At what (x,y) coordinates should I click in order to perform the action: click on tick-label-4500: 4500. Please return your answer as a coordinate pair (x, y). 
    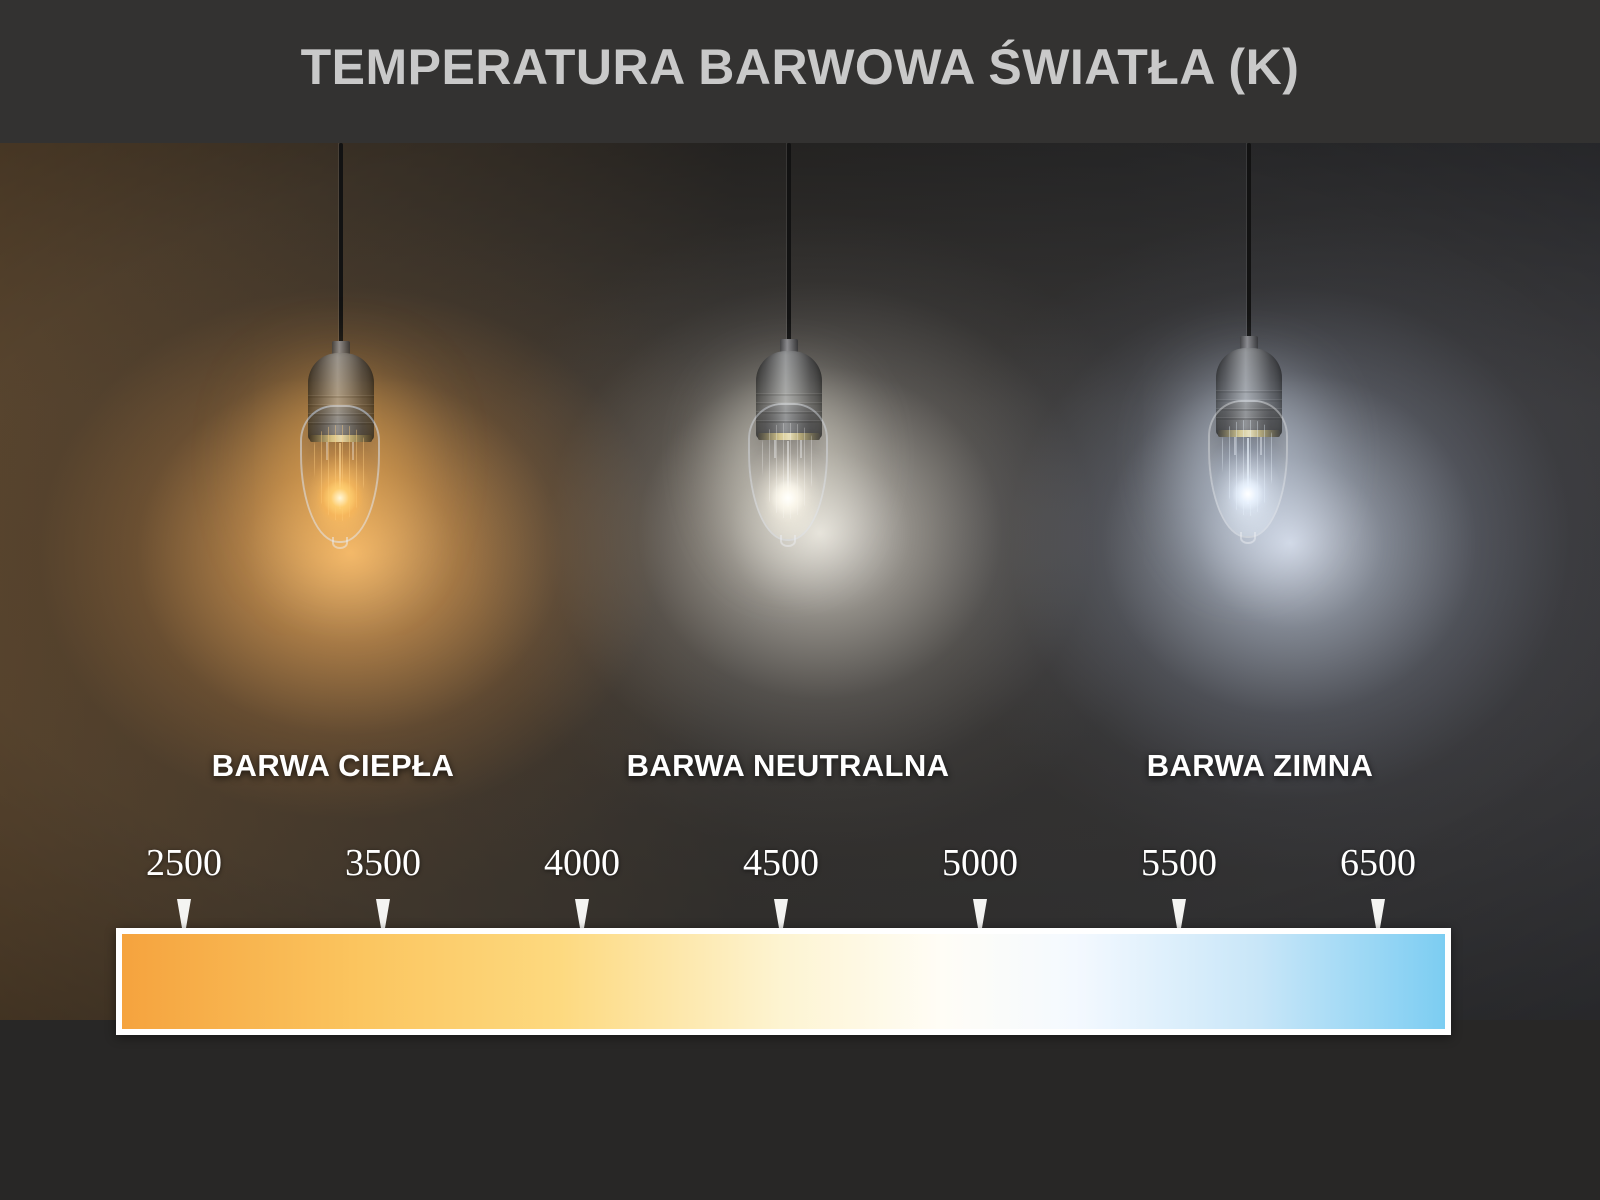
    Looking at the image, I should click on (781, 863).